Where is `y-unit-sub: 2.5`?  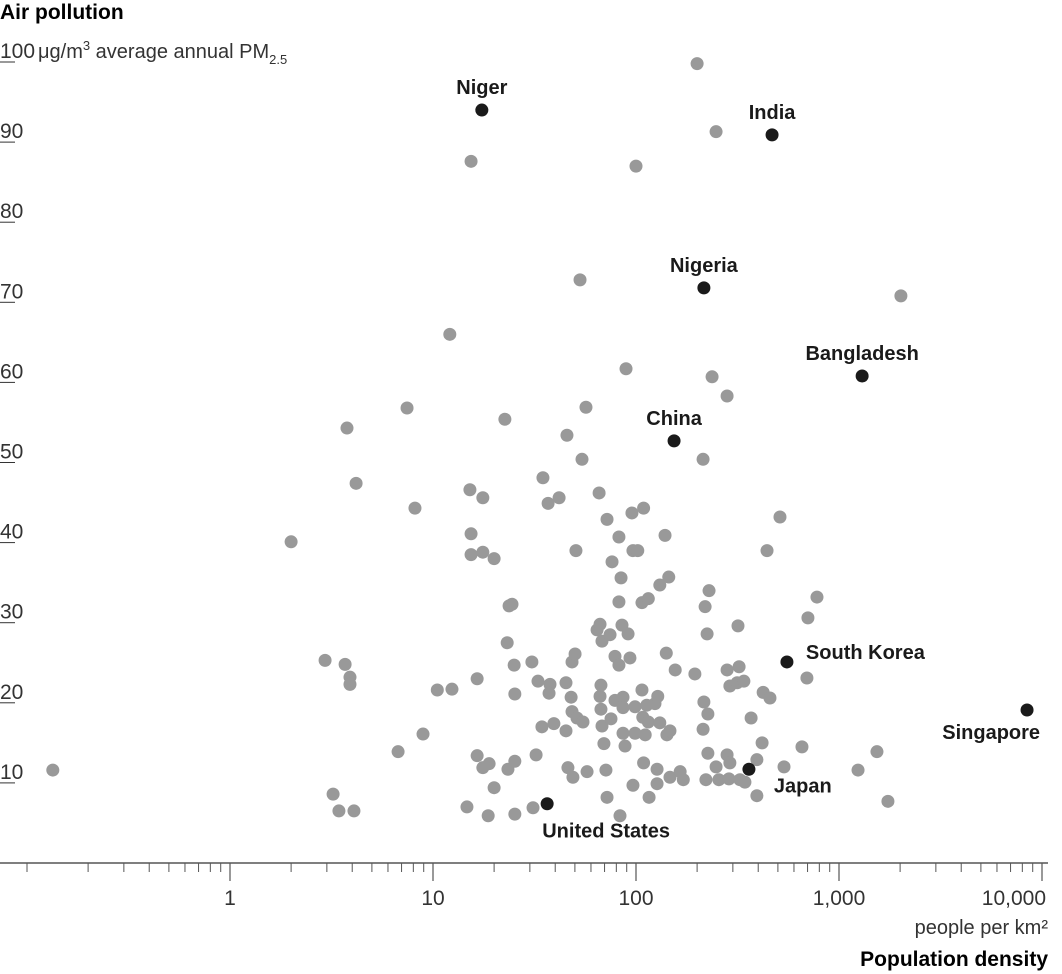 y-unit-sub: 2.5 is located at coordinates (278, 59).